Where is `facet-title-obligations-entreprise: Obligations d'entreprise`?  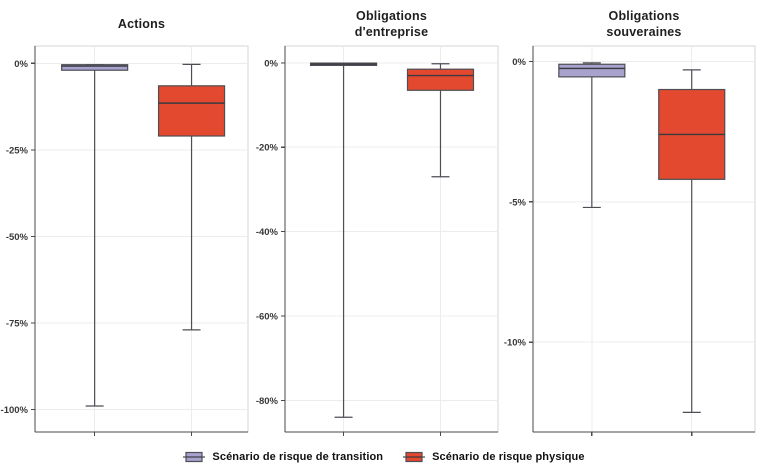 facet-title-obligations-entreprise: Obligations d'entreprise is located at coordinates (391, 24).